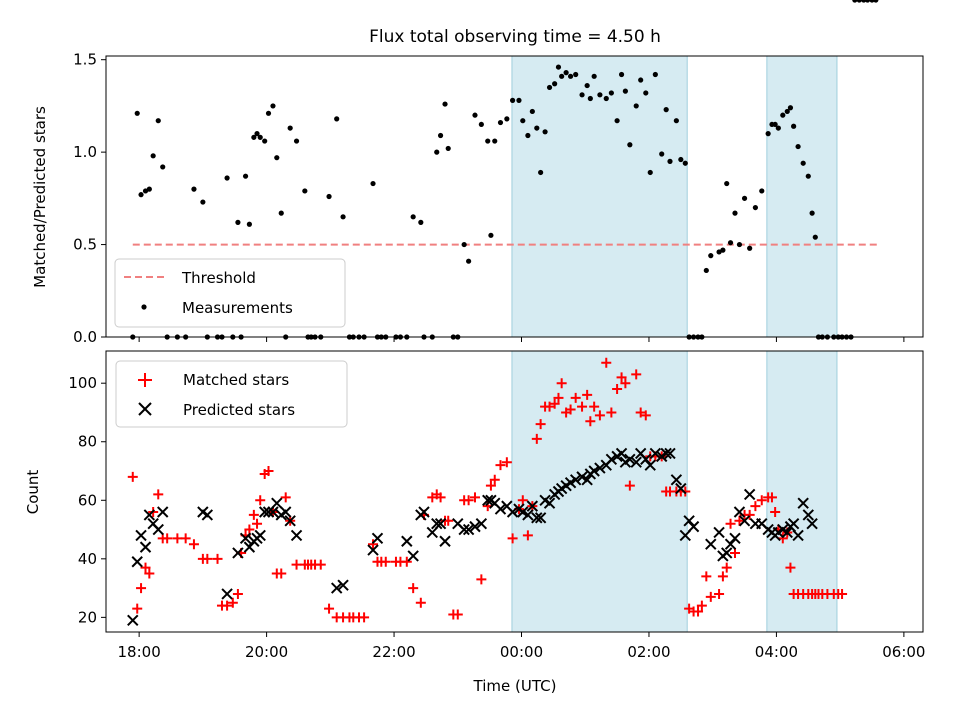 The image size is (960, 720). I want to click on count-x-tick-label: 04:00, so click(776, 652).